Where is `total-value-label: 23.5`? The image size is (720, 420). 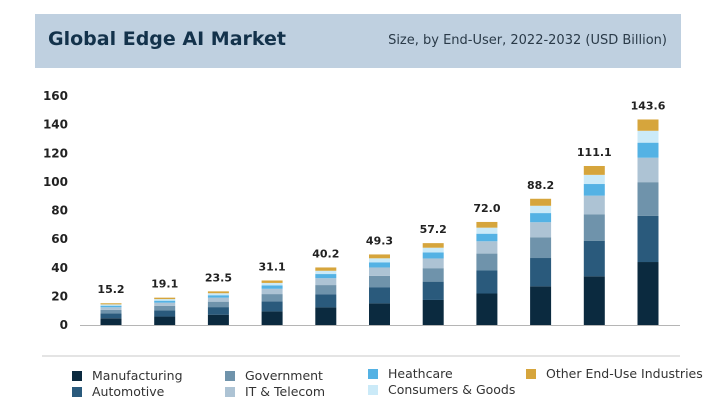
total-value-label: 23.5 is located at coordinates (218, 277).